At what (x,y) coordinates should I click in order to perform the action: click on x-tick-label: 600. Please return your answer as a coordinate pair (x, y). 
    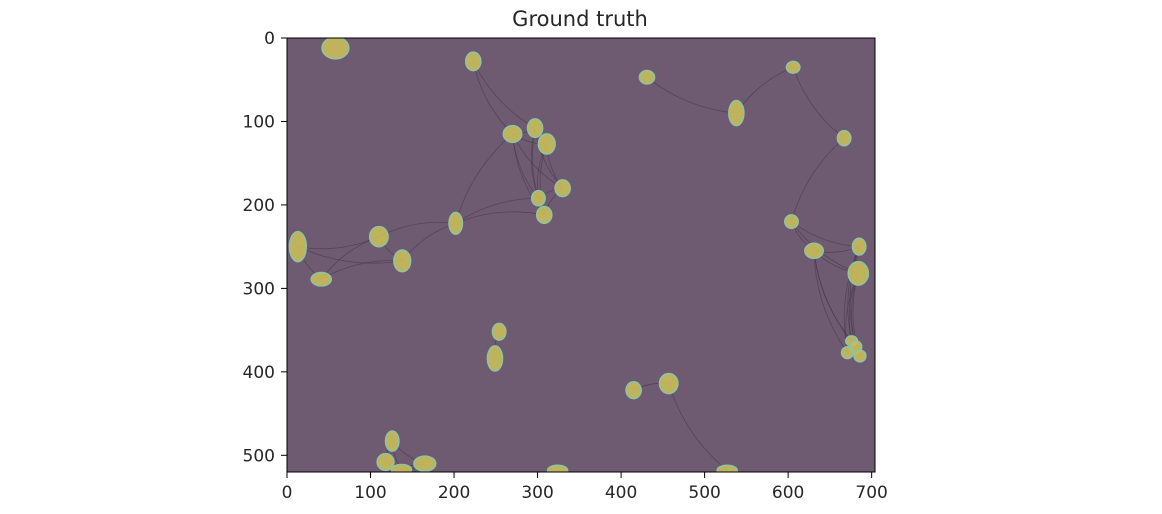
    Looking at the image, I should click on (788, 493).